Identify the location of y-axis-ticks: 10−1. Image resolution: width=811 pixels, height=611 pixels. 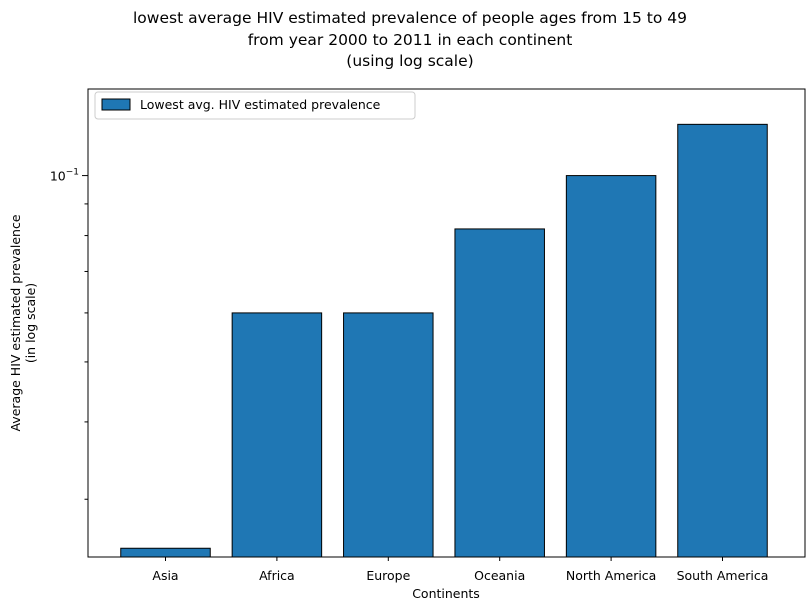
(69, 334).